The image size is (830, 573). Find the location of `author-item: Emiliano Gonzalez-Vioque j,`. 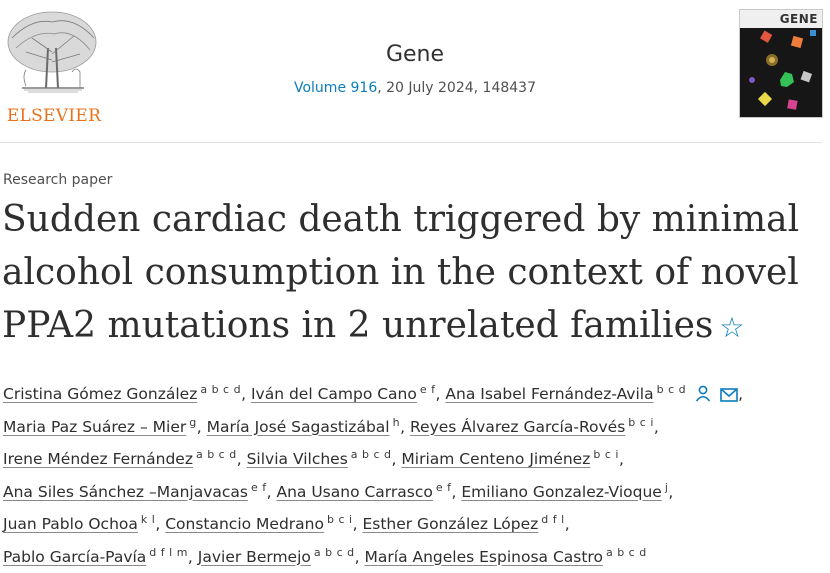

author-item: Emiliano Gonzalez-Vioque j, is located at coordinates (567, 490).